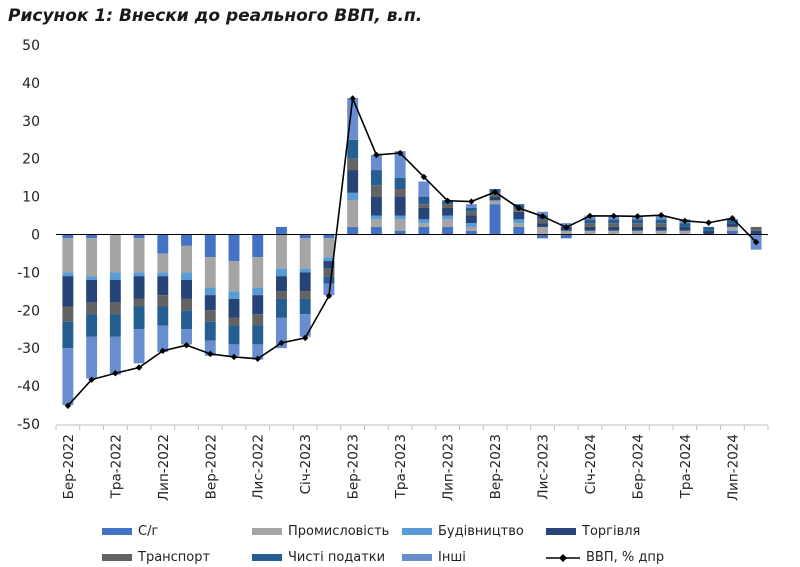 The image size is (800, 567). I want to click on legend-label-transport: Транспорт, so click(174, 557).